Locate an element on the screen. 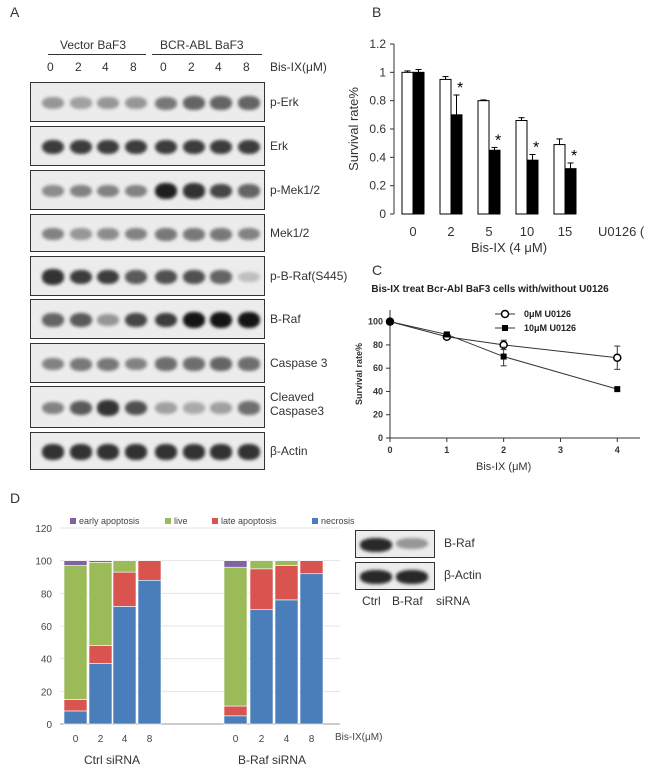  y-tick-label: 0.4 is located at coordinates (377, 157).